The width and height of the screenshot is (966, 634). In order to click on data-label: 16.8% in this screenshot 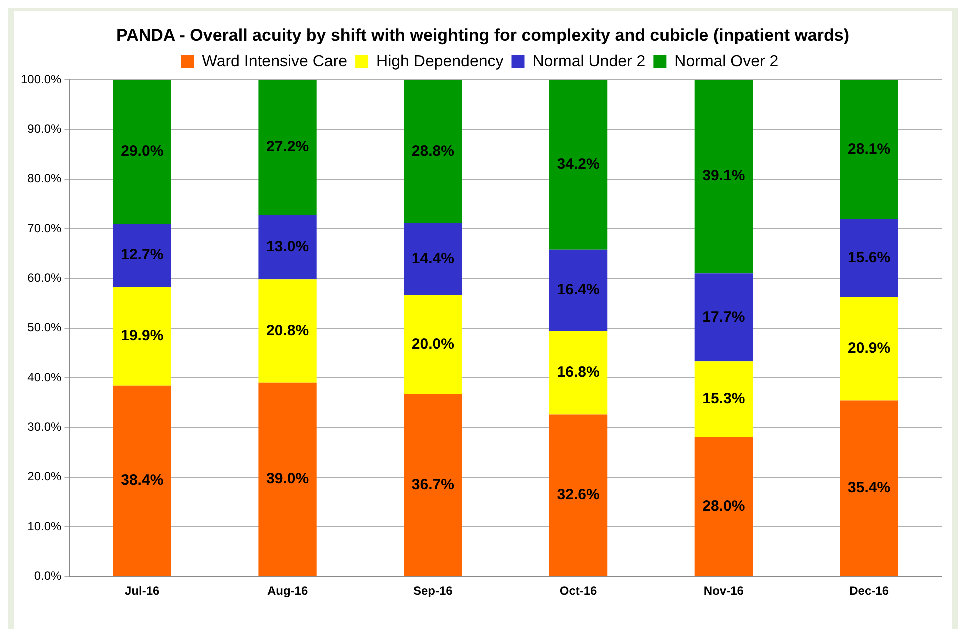, I will do `click(578, 373)`.